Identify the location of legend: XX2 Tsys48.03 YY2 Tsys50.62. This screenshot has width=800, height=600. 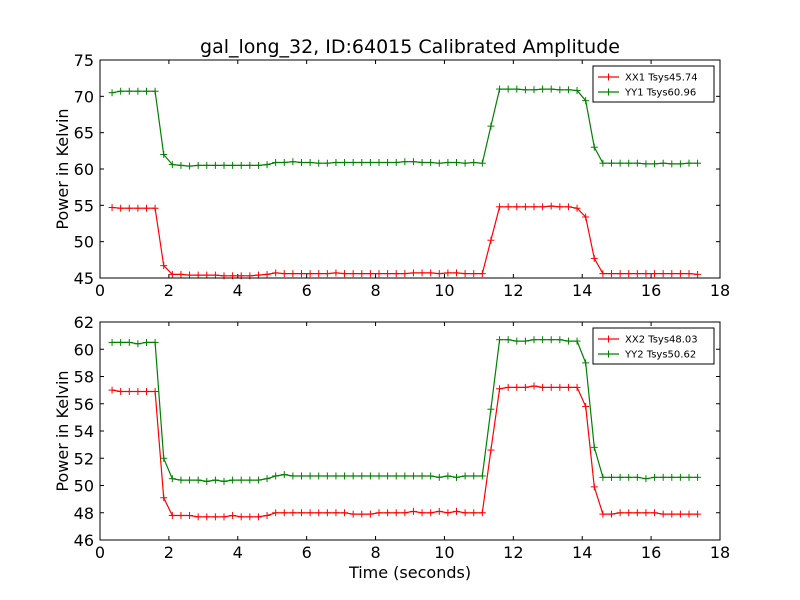
(653, 346).